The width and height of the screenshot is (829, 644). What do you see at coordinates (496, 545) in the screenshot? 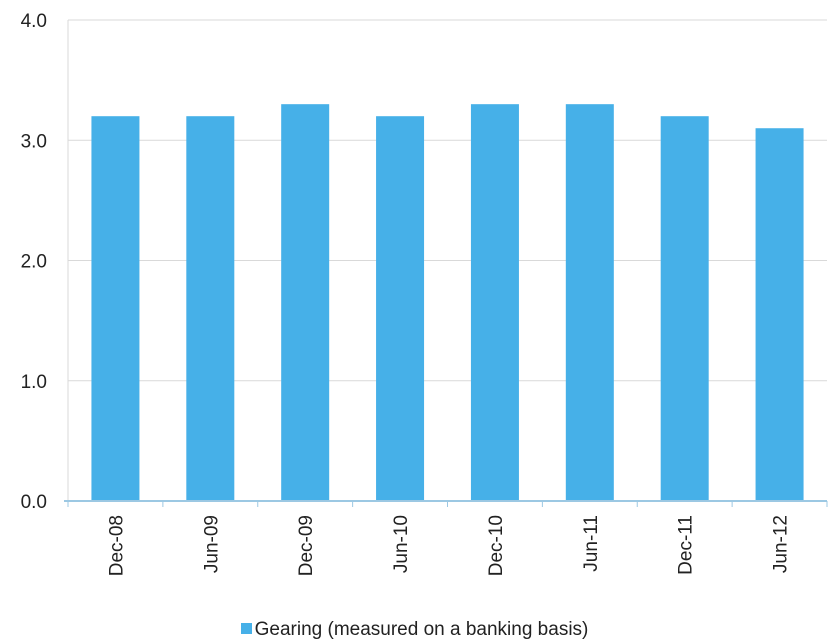
I see `x-category-label: Dec-10` at bounding box center [496, 545].